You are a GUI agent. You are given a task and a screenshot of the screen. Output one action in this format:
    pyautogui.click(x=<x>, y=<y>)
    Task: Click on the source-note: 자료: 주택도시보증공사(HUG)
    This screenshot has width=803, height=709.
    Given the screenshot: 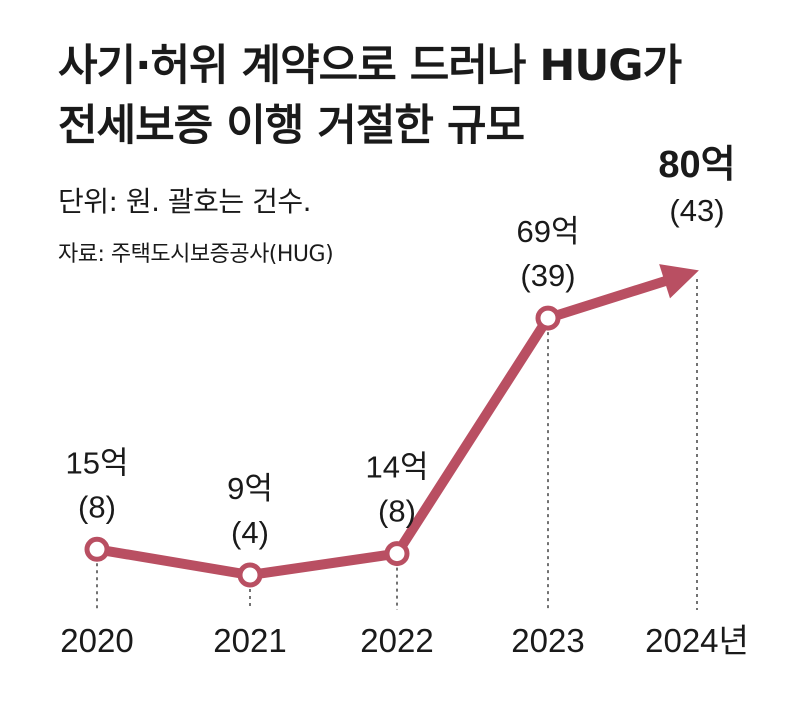 What is the action you would take?
    pyautogui.click(x=196, y=254)
    